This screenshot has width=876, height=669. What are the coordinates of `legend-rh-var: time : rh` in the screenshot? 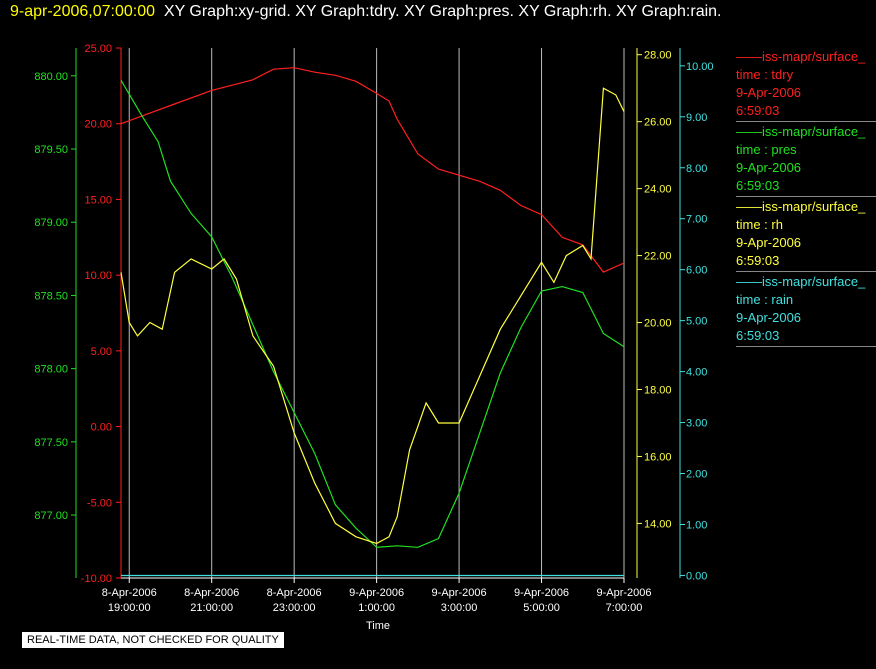 It's located at (759, 224).